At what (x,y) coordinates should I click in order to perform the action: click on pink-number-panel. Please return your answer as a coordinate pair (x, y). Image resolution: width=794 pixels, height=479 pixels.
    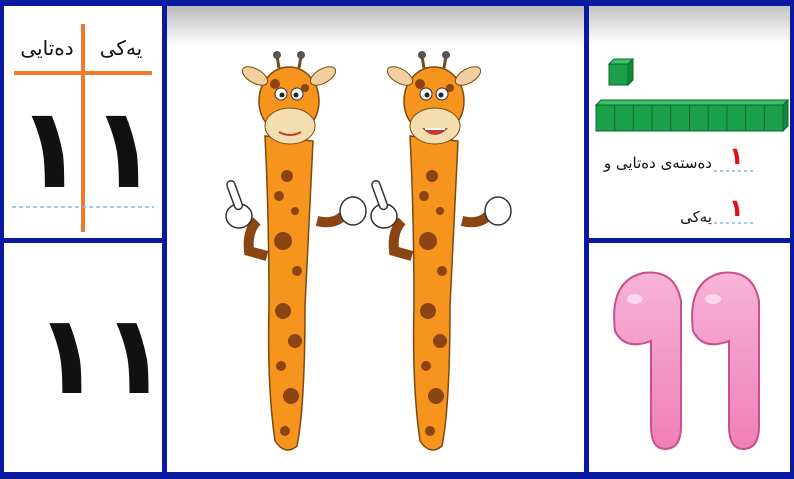
    Looking at the image, I should click on (689, 357).